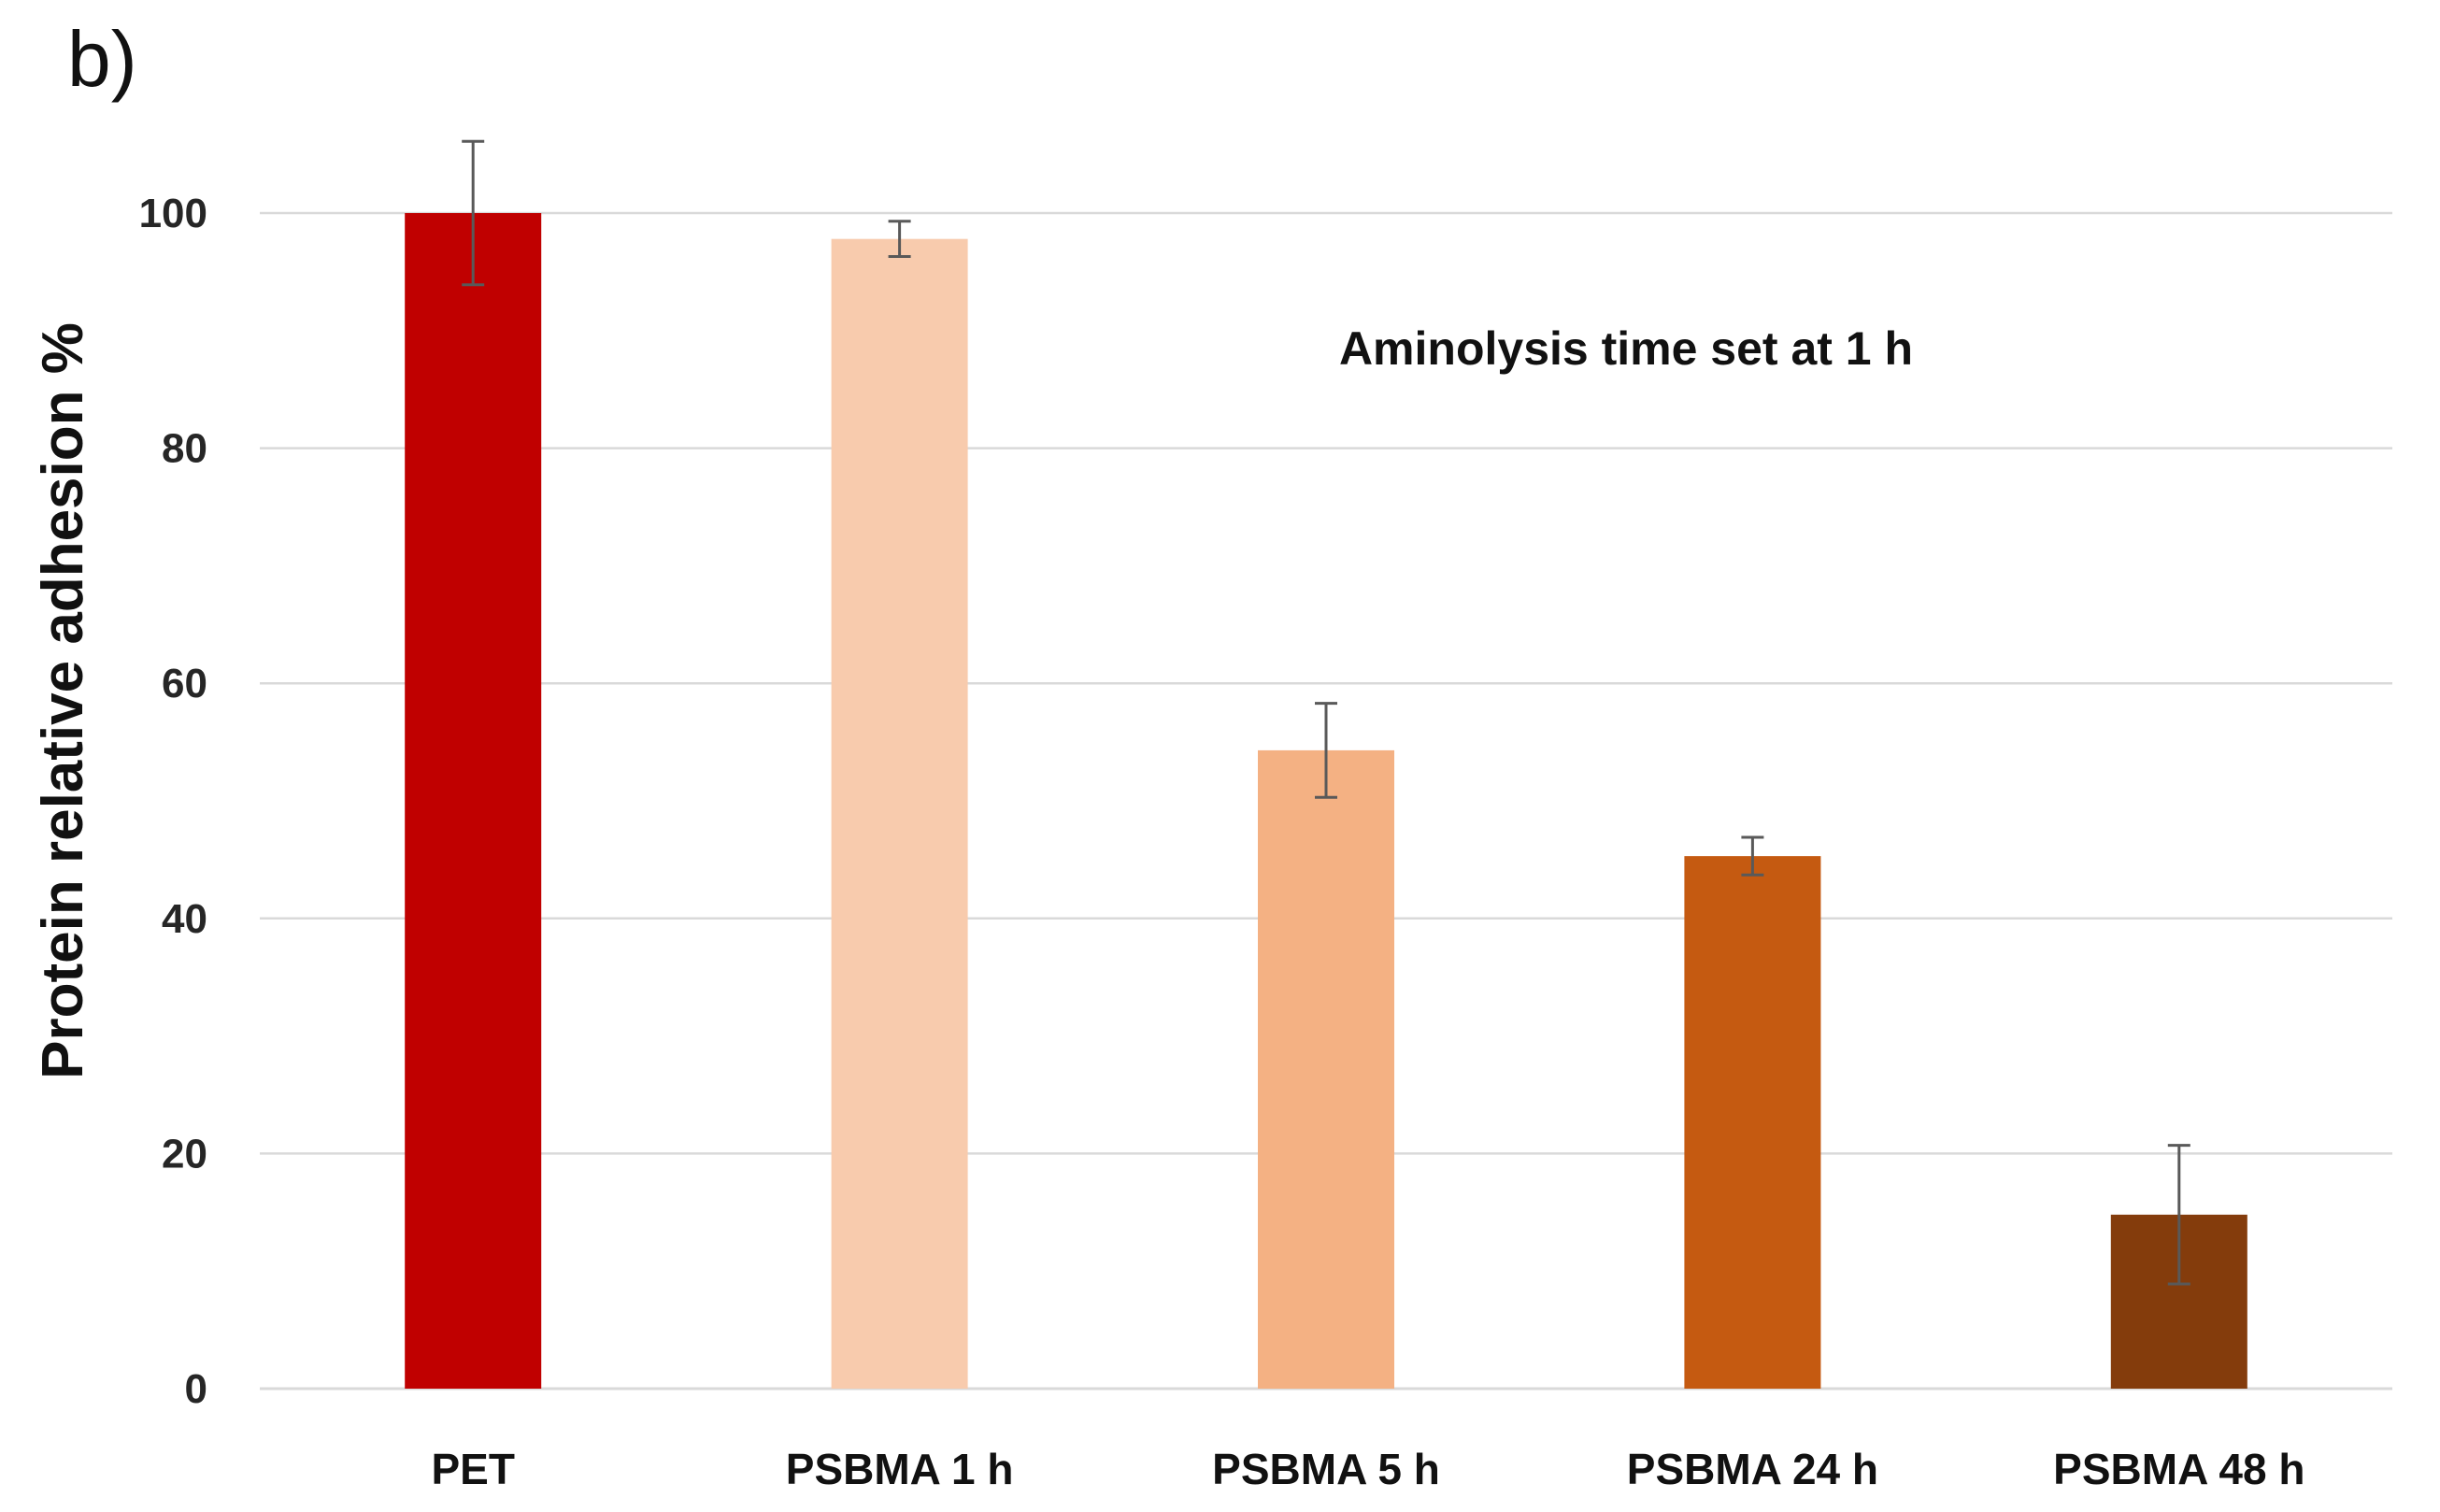 Image resolution: width=2440 pixels, height=1512 pixels. Describe the element at coordinates (1626, 348) in the screenshot. I see `chart-annotation: Aminolysis time set at 1 h` at that location.